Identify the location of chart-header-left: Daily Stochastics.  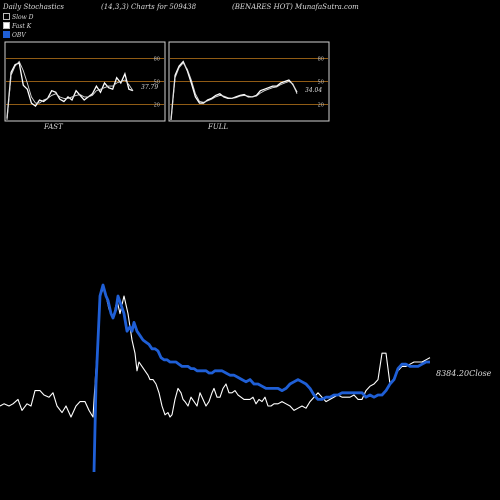
(34, 7).